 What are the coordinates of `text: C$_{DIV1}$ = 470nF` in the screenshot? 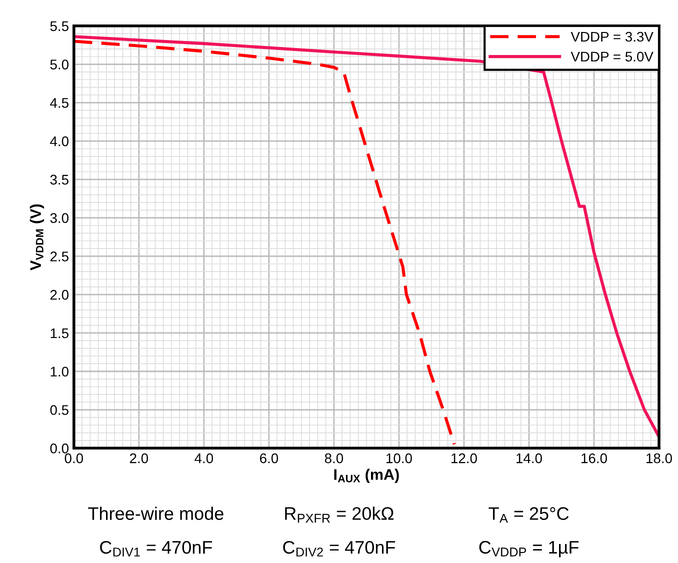 It's located at (156, 548).